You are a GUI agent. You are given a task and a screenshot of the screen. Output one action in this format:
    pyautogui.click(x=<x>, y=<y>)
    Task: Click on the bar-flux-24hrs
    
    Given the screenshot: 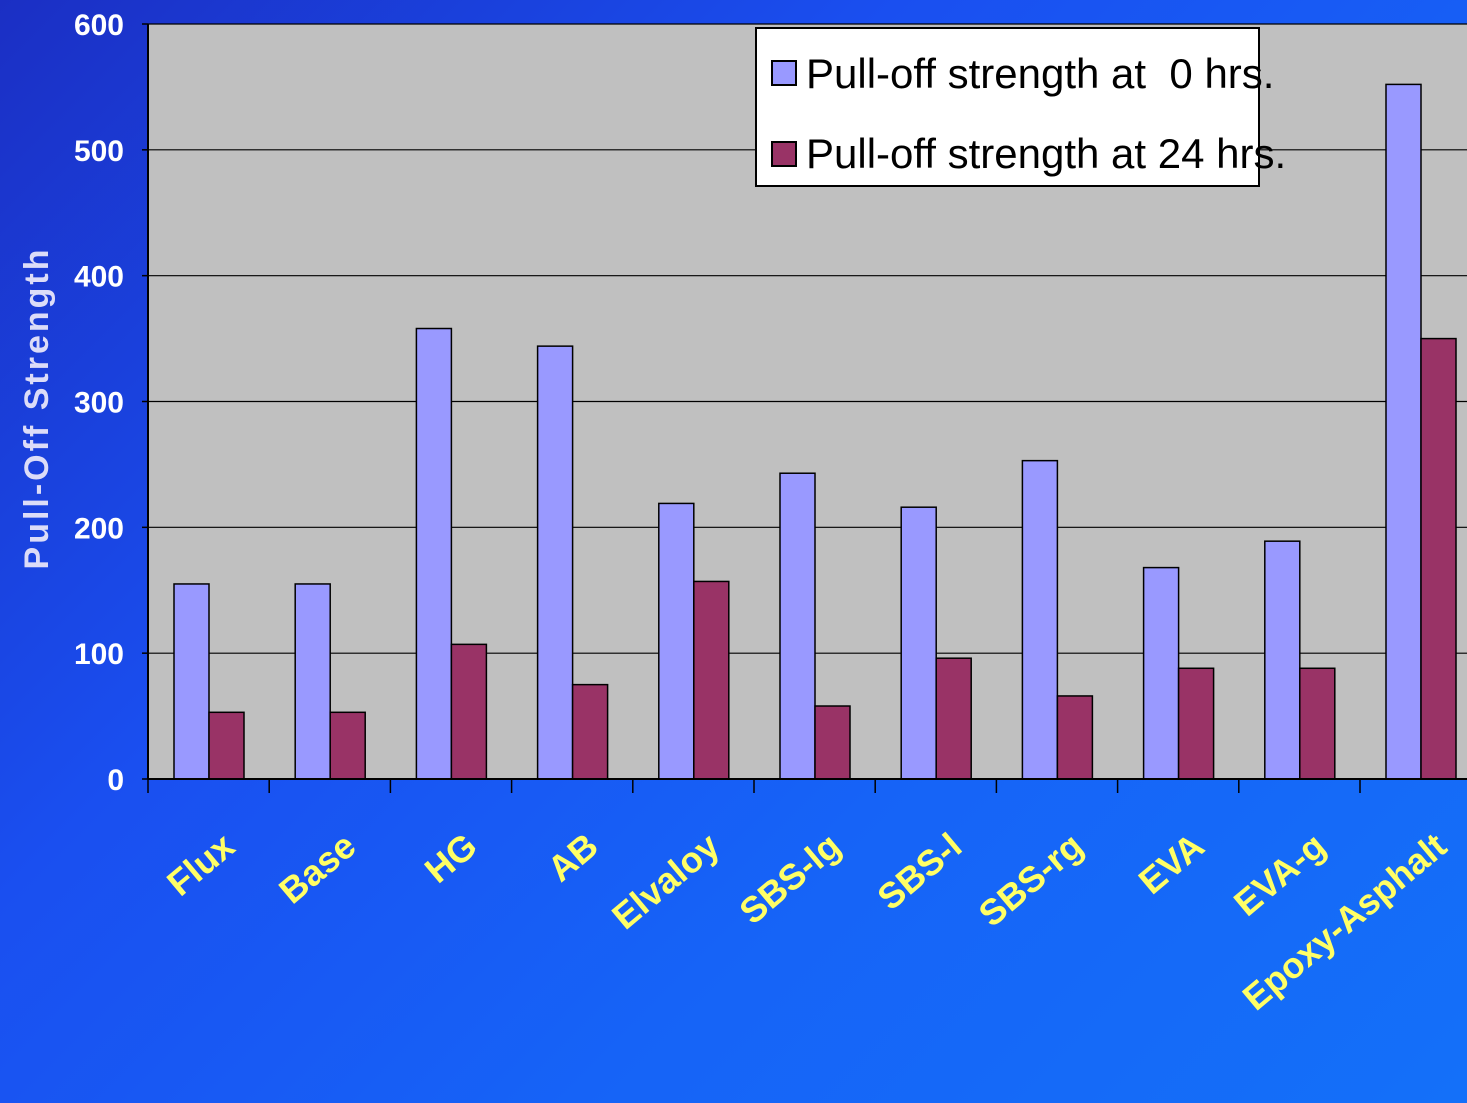 What is the action you would take?
    pyautogui.click(x=226, y=745)
    